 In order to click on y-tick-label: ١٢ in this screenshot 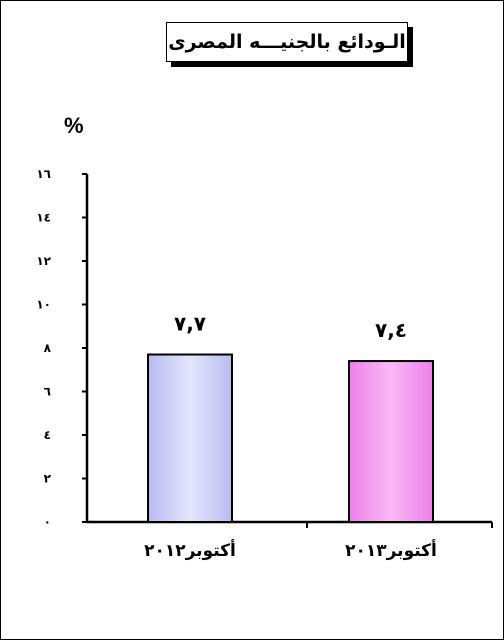, I will do `click(43, 261)`.